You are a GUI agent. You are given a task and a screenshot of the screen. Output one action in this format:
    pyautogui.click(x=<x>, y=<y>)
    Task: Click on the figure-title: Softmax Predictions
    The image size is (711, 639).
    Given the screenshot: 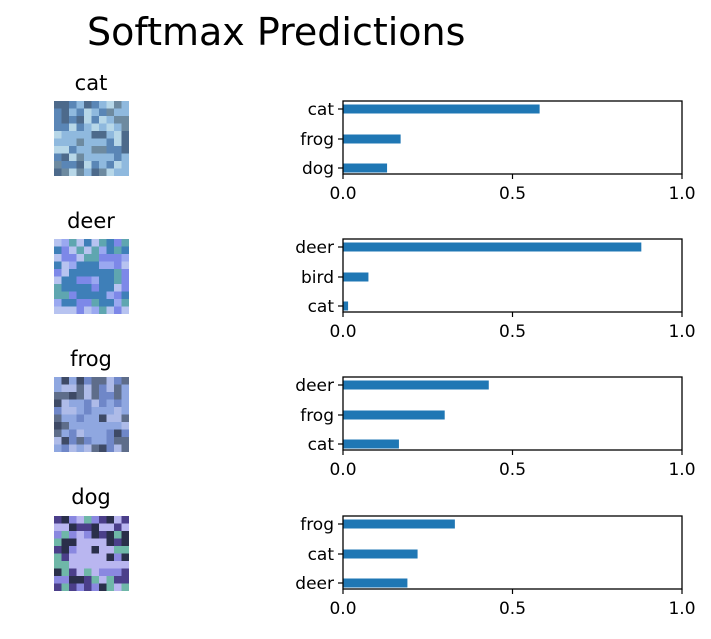 What is the action you would take?
    pyautogui.click(x=276, y=32)
    